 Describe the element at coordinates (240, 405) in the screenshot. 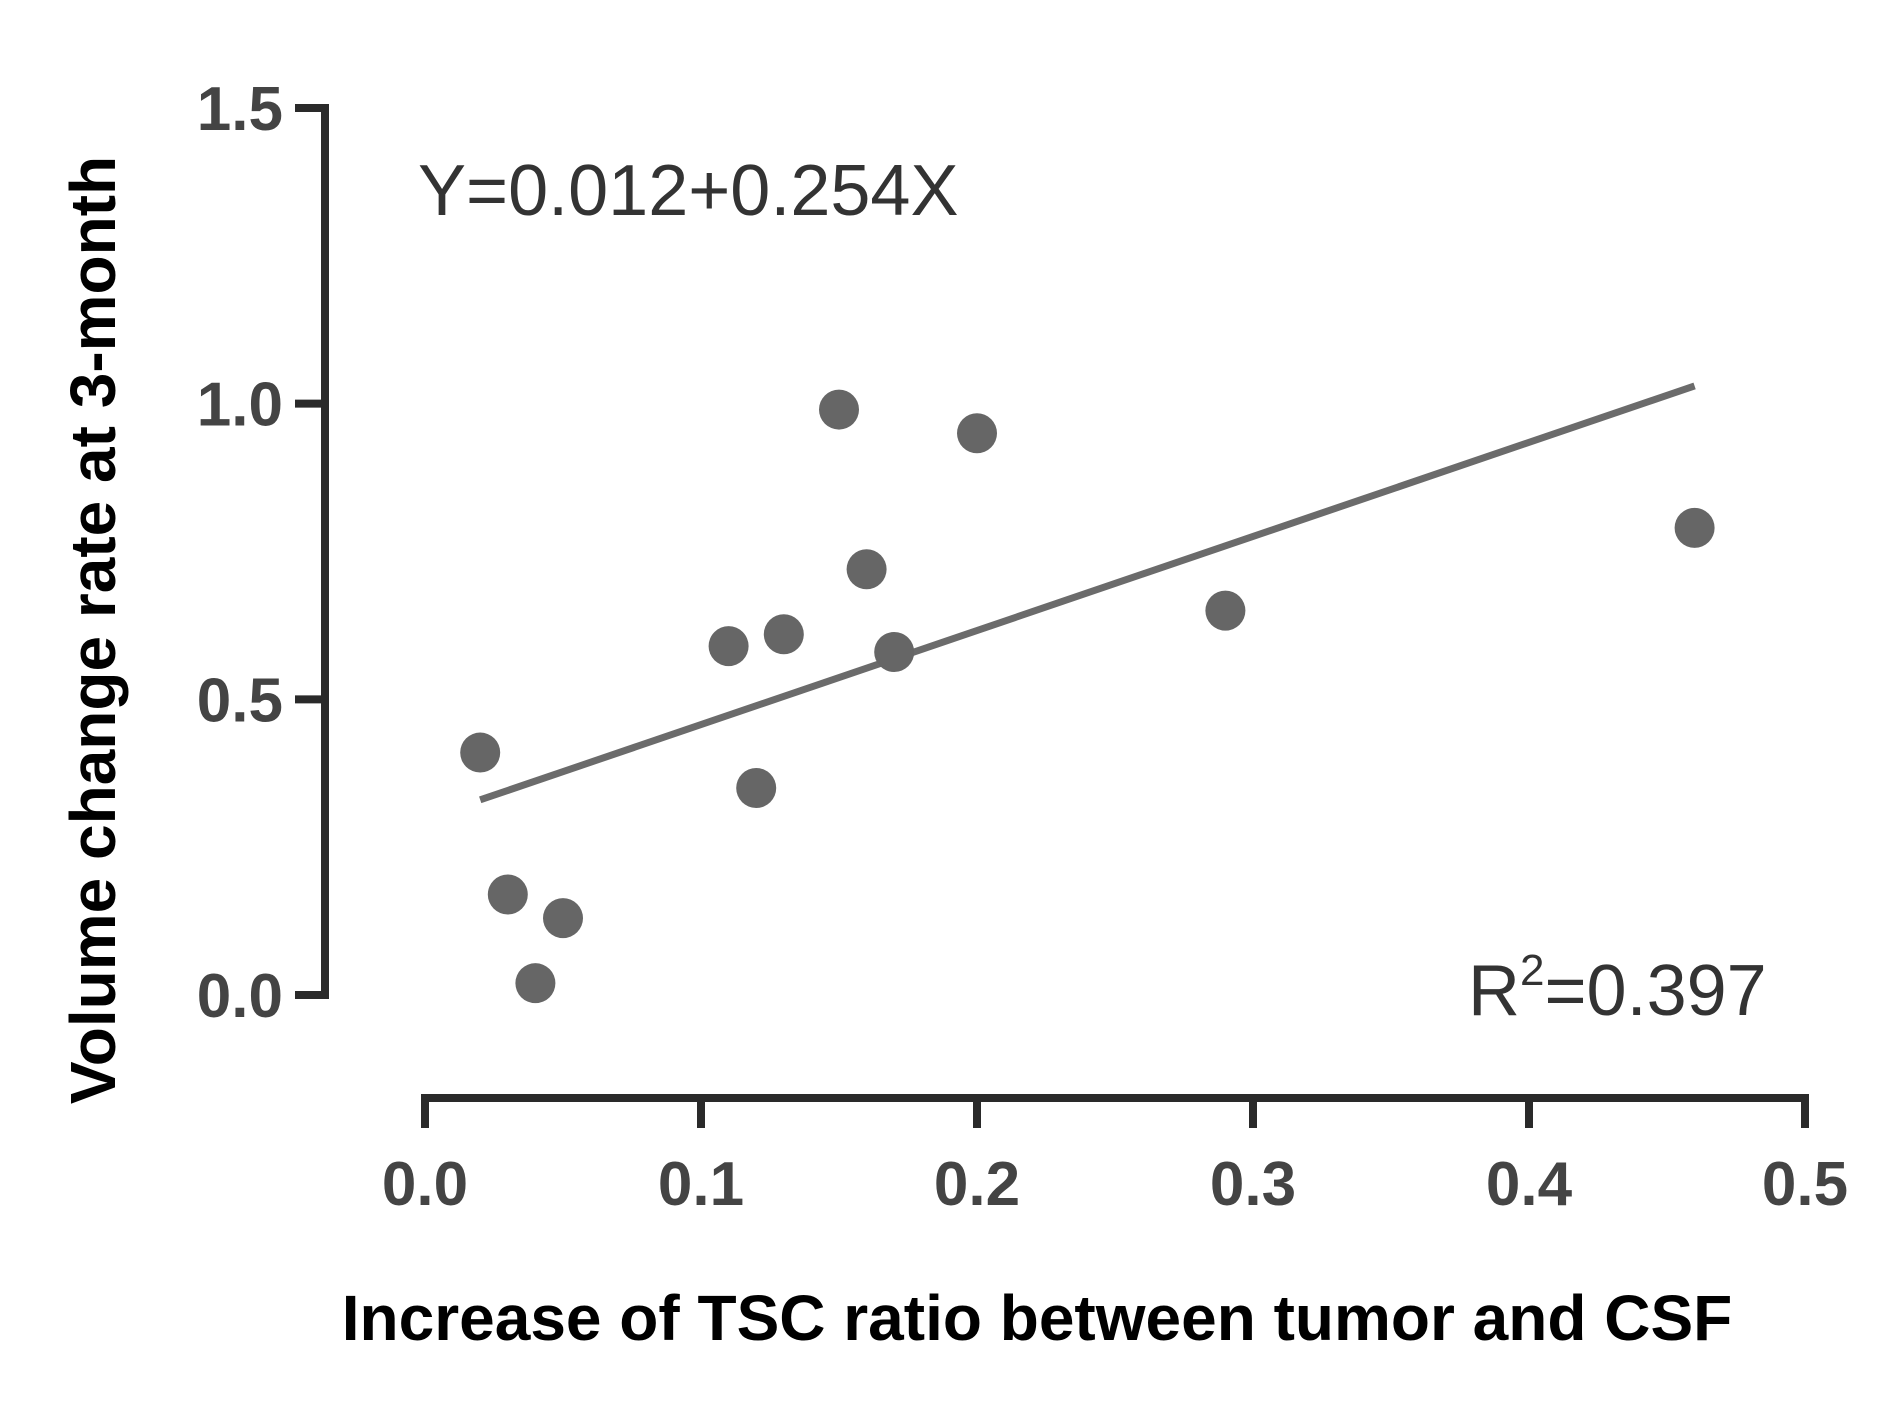

I see `y-tick-label: 1.0` at that location.